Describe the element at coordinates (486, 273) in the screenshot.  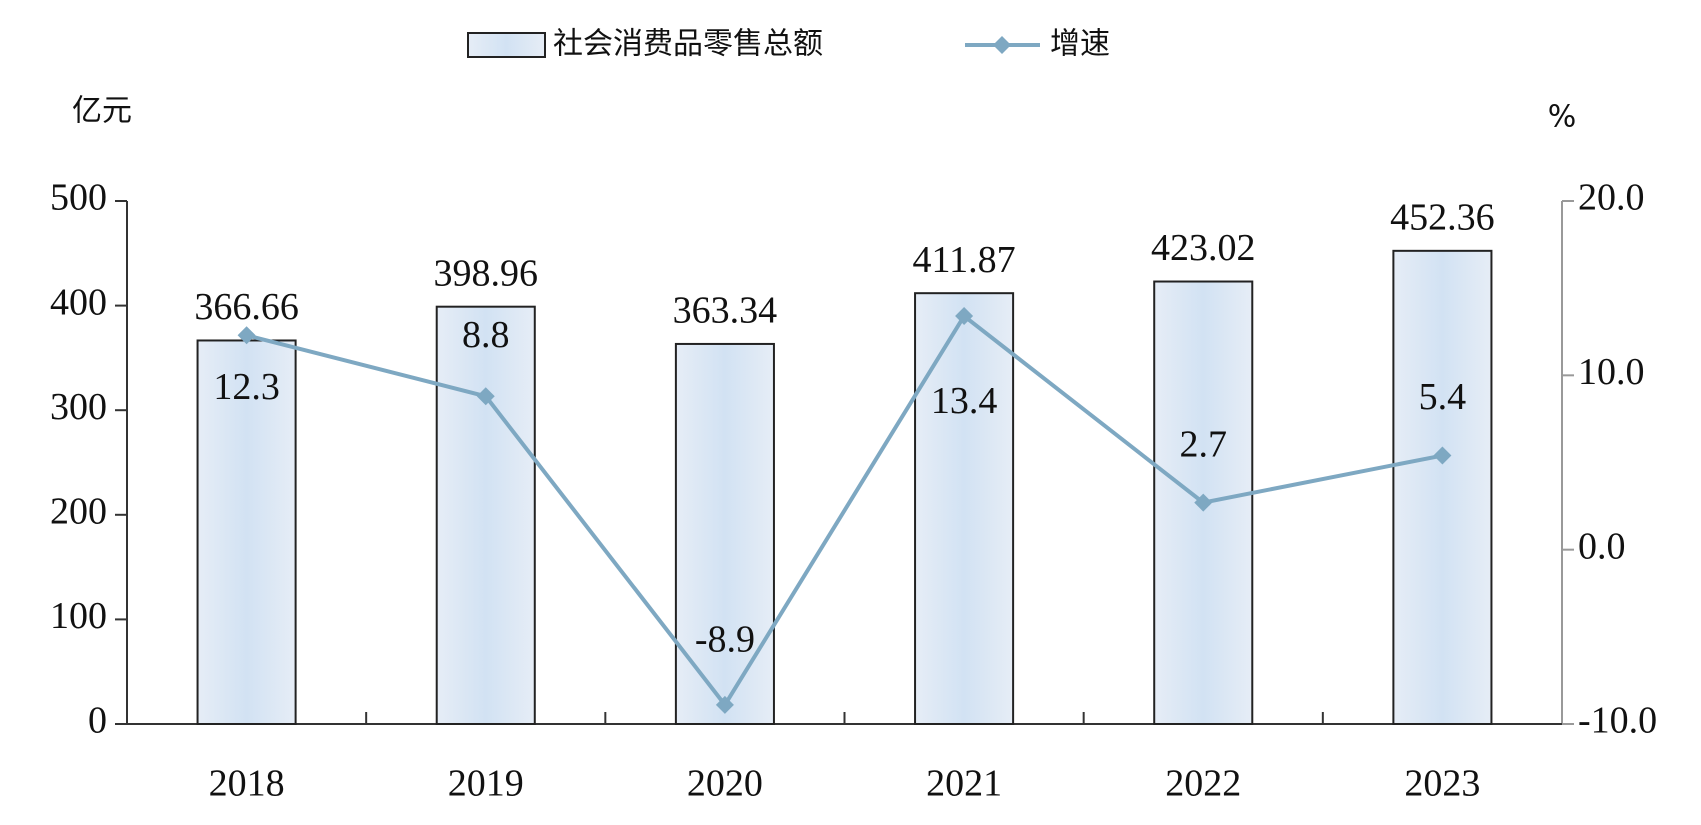
I see `bar-value-label: 398.96` at that location.